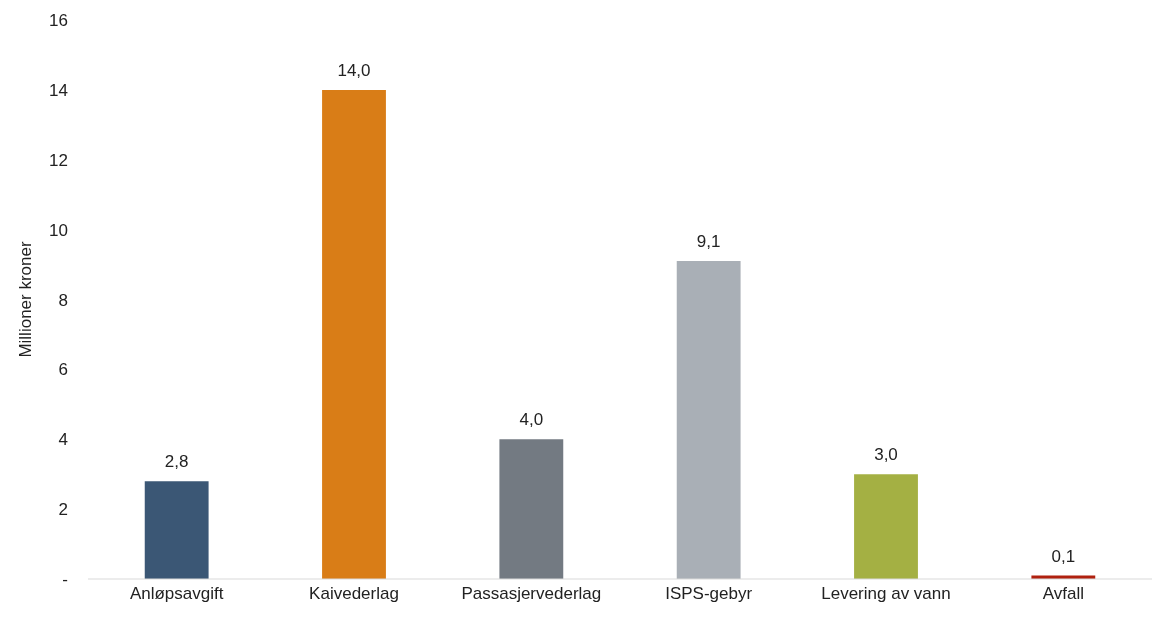 This screenshot has height=627, width=1170. What do you see at coordinates (886, 455) in the screenshot?
I see `data-label: 3,0` at bounding box center [886, 455].